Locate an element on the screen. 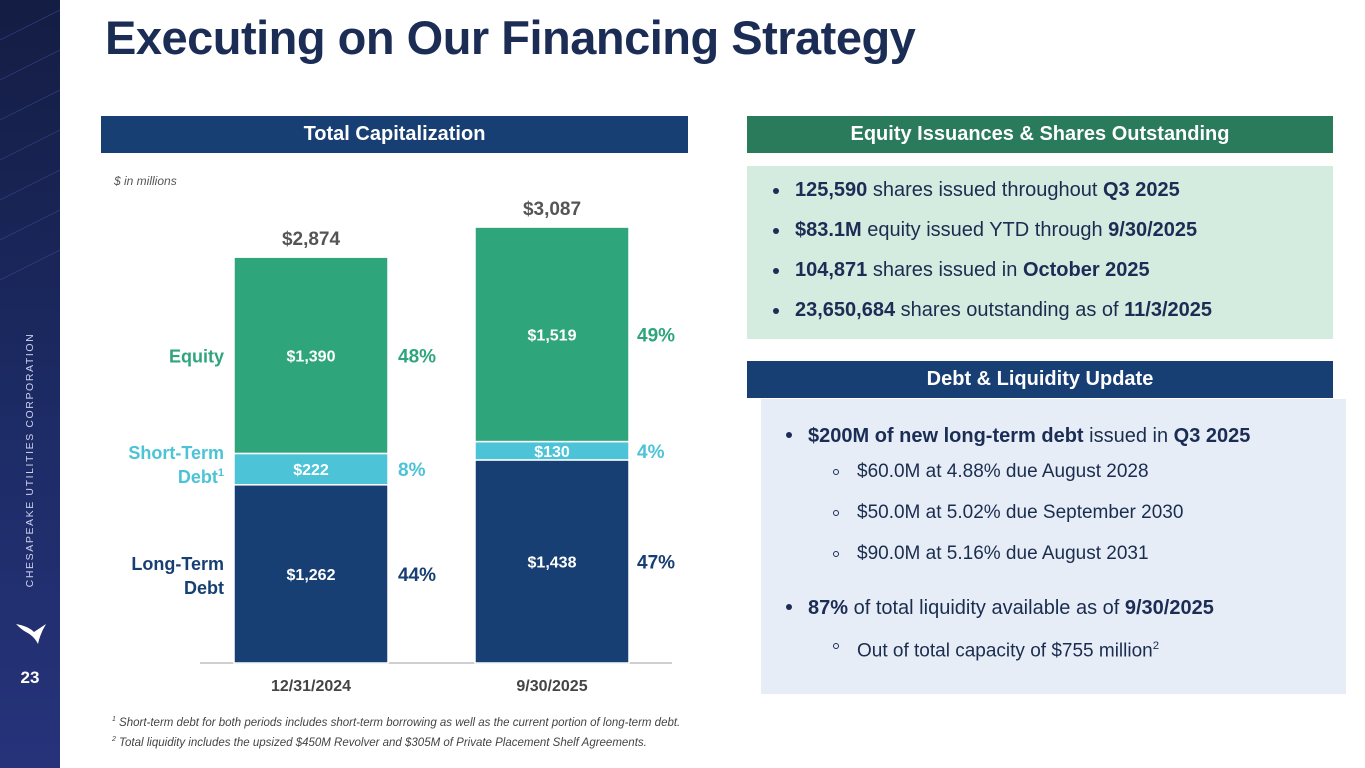  debt-subitem: $50.0M at 5.02% due September 2030 is located at coordinates (1018, 513).